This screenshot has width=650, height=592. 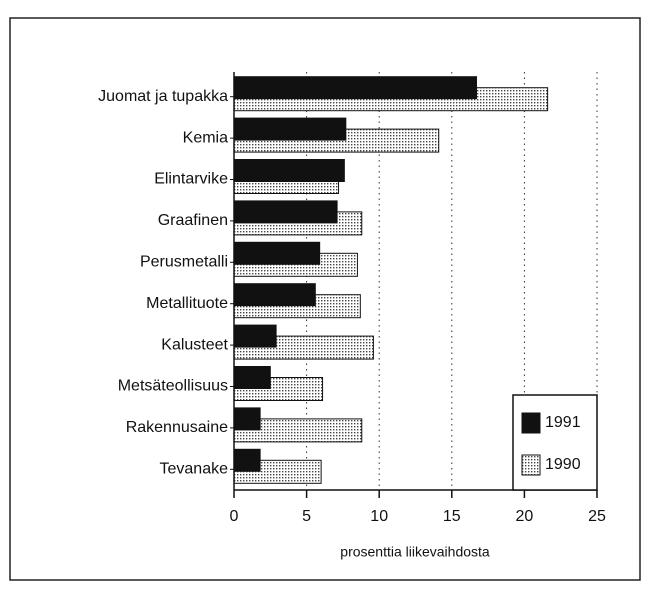 I want to click on y-tick-label: Rakennusaine, so click(x=177, y=427).